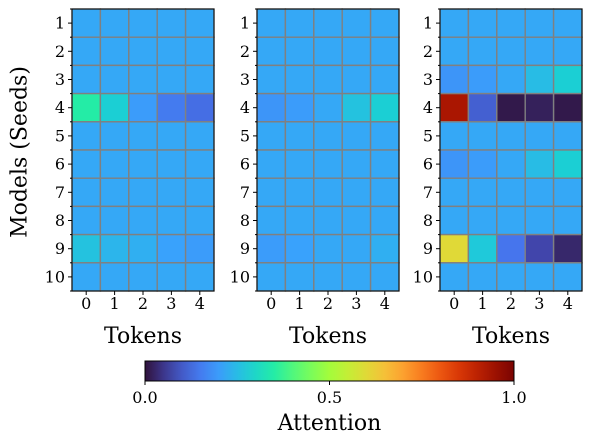 The width and height of the screenshot is (591, 446). Describe the element at coordinates (245, 107) in the screenshot. I see `y-tick-label: 4` at that location.